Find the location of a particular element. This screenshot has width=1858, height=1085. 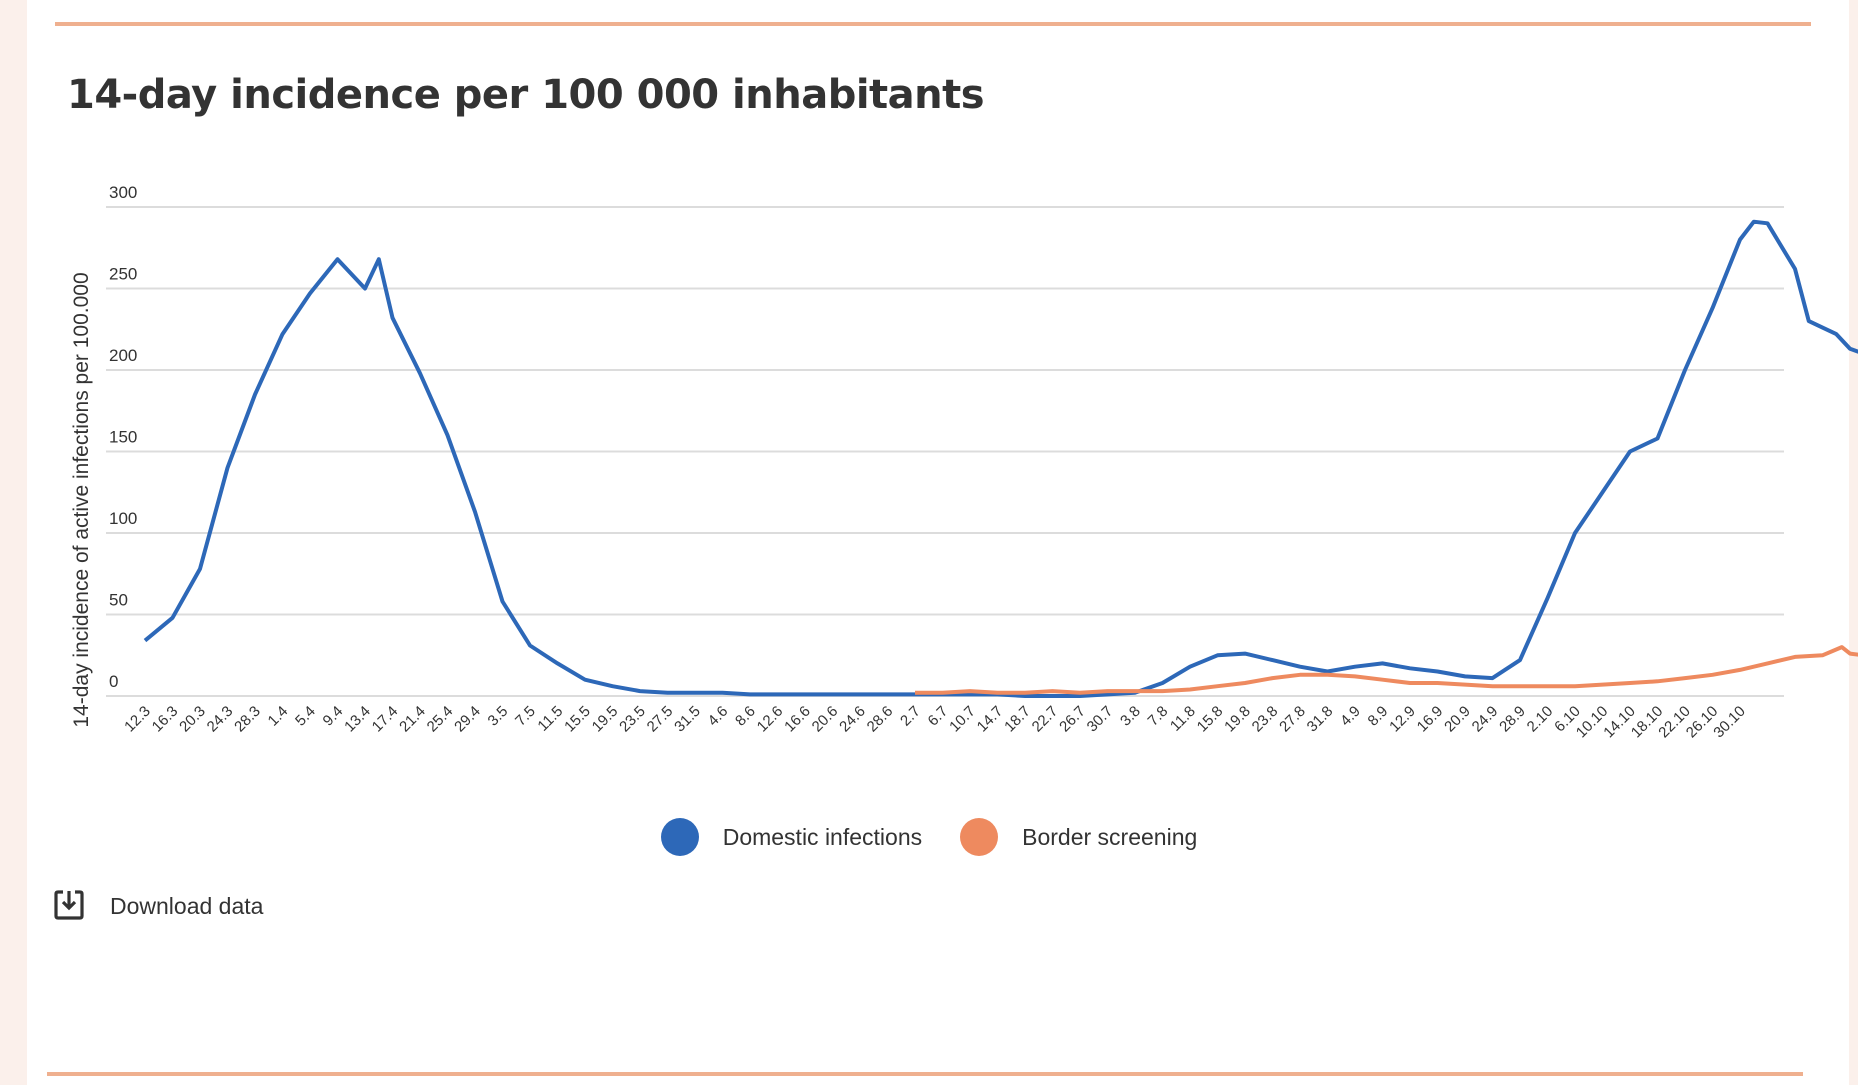

x-tick-label: 7.5 is located at coordinates (525, 716).